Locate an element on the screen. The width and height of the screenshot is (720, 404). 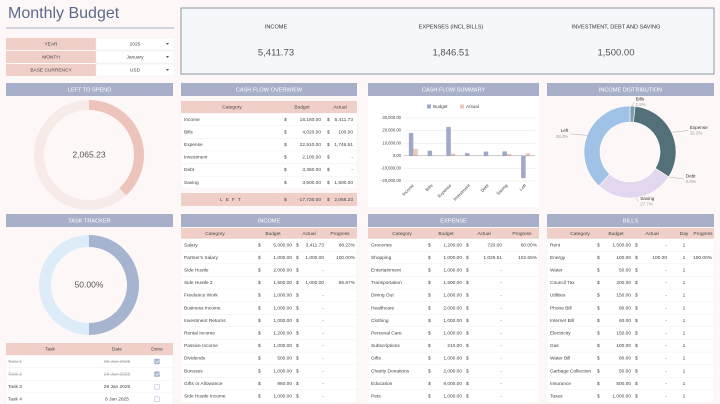
slice-label: Left is located at coordinates (565, 130).